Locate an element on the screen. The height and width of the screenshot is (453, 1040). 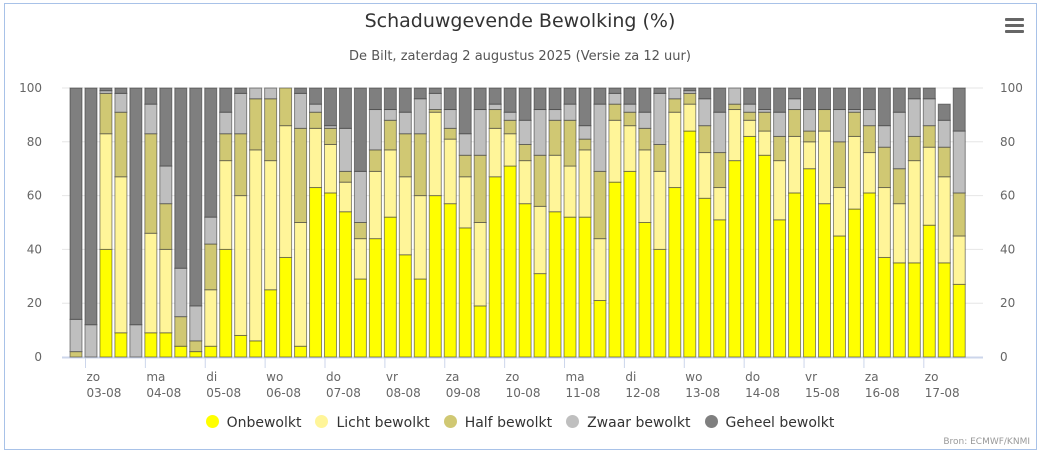
legend-item: Licht bewolkt is located at coordinates (372, 423).